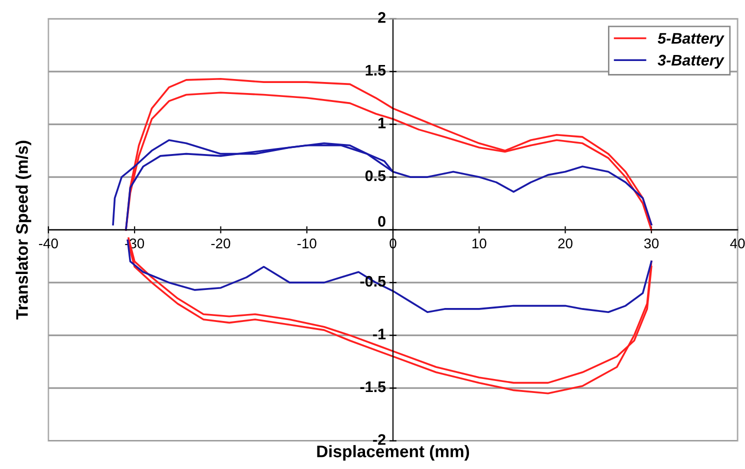 This screenshot has height=469, width=745. Describe the element at coordinates (382, 123) in the screenshot. I see `y-tick-label: 1` at that location.